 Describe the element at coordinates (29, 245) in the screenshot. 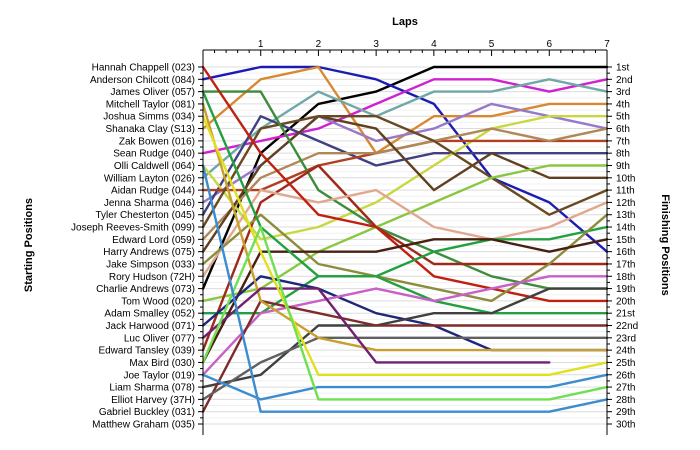

I see `starting-positions-label: Starting Positions` at that location.